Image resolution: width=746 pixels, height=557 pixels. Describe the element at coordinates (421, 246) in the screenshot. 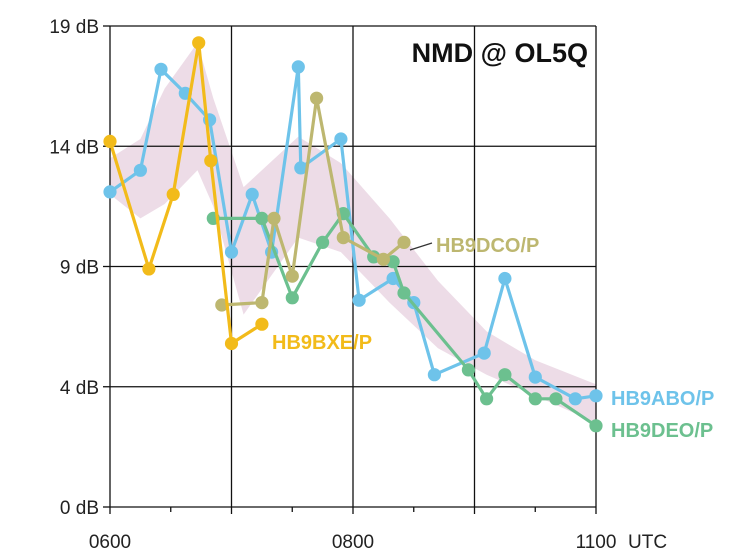

I see `series-label-leader` at that location.